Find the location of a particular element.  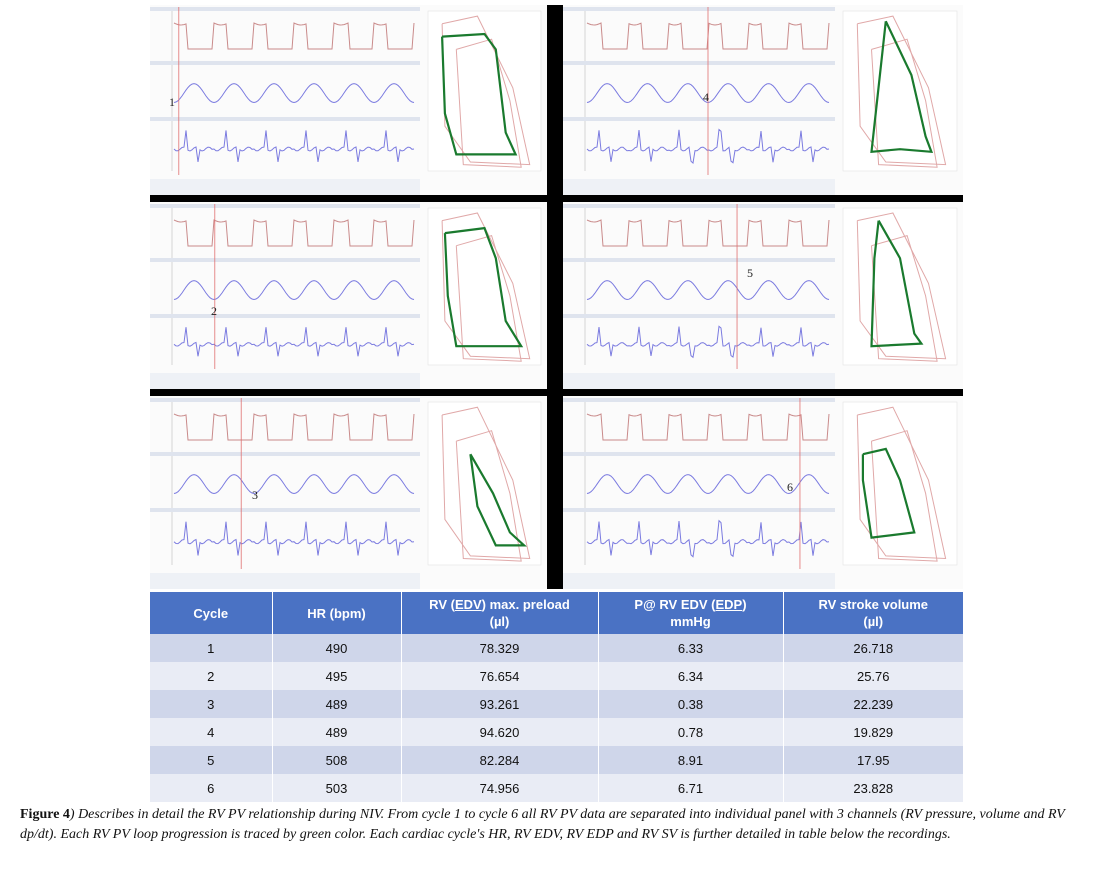

cycle-label-4: 4 is located at coordinates (706, 97).